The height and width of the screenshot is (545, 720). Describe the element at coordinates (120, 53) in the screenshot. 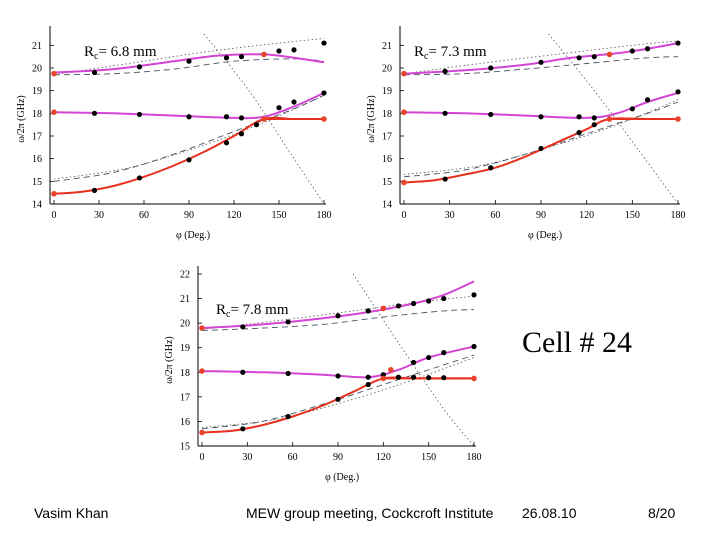

I see `chart-title: Rc= 6.8 mm` at that location.